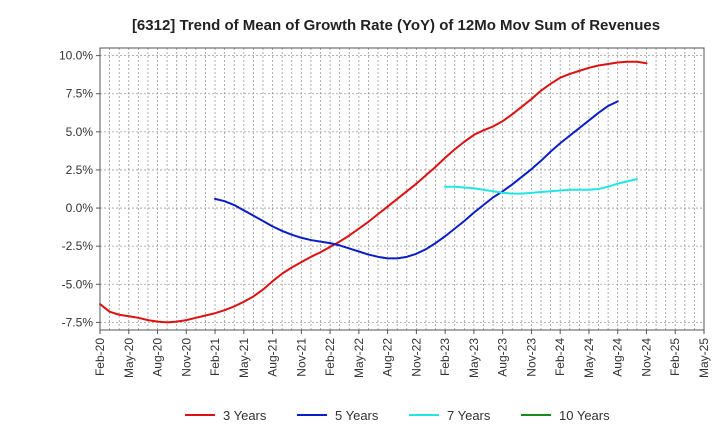 Image resolution: width=720 pixels, height=440 pixels. I want to click on y-tick-label: 10.0%, so click(76, 56).